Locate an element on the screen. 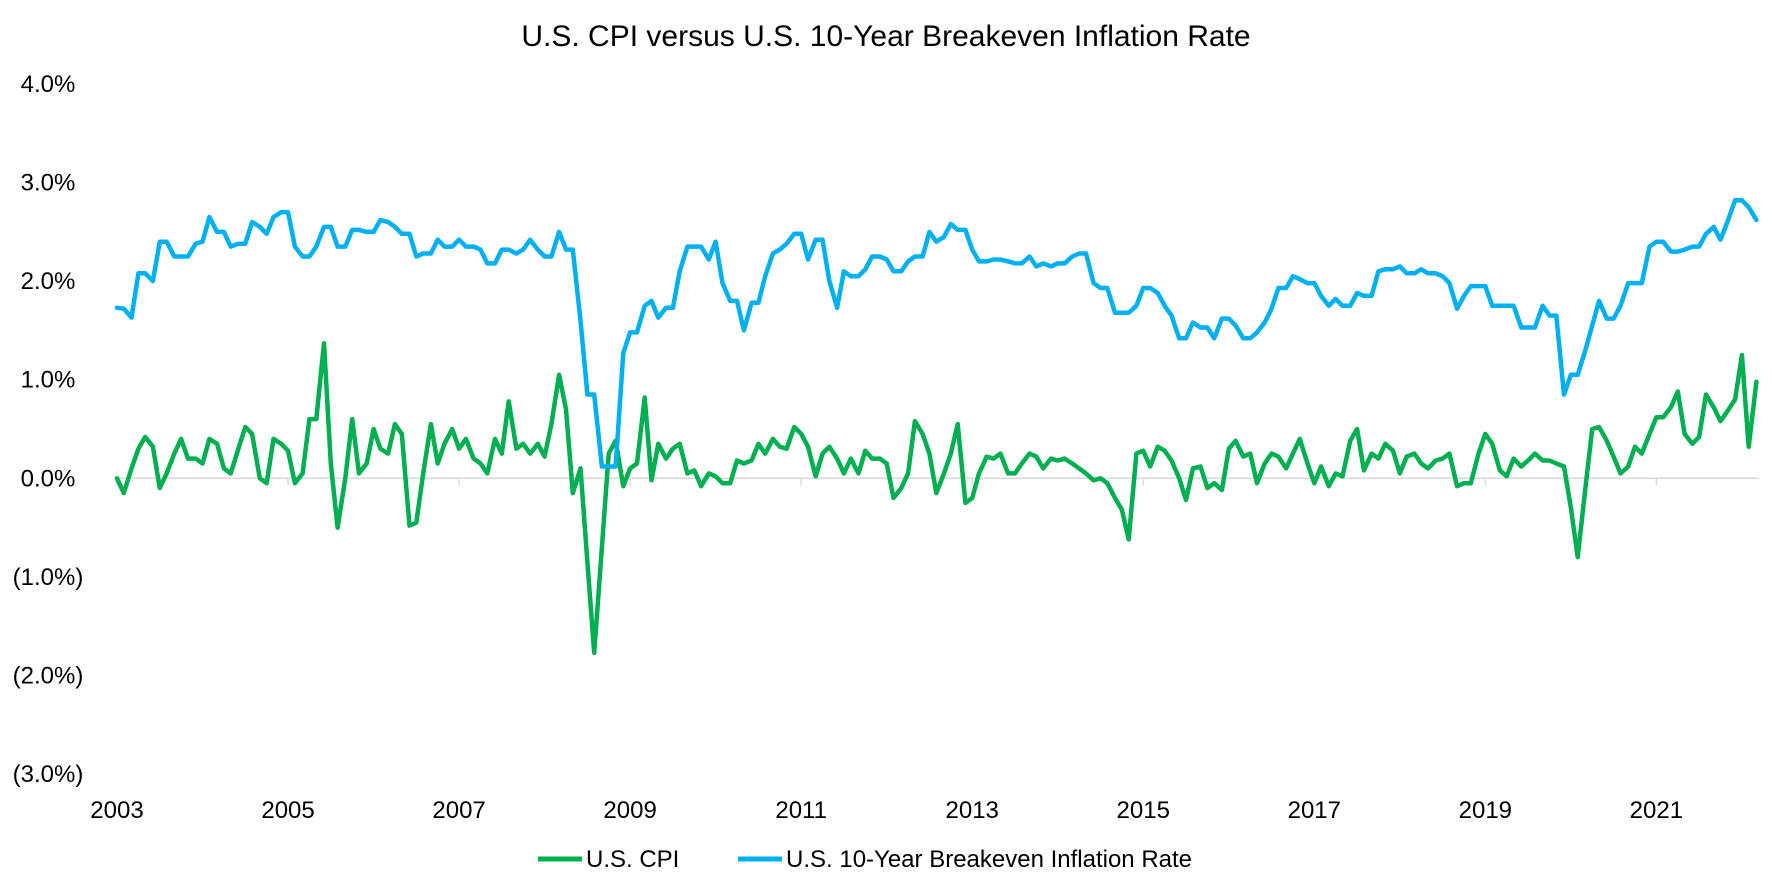 The height and width of the screenshot is (886, 1772). y-tick-label: (2.0%) is located at coordinates (48, 675).